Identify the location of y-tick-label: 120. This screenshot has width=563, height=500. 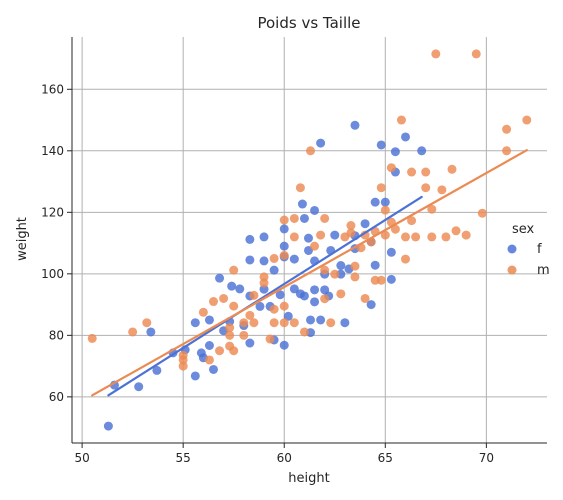
(52, 212).